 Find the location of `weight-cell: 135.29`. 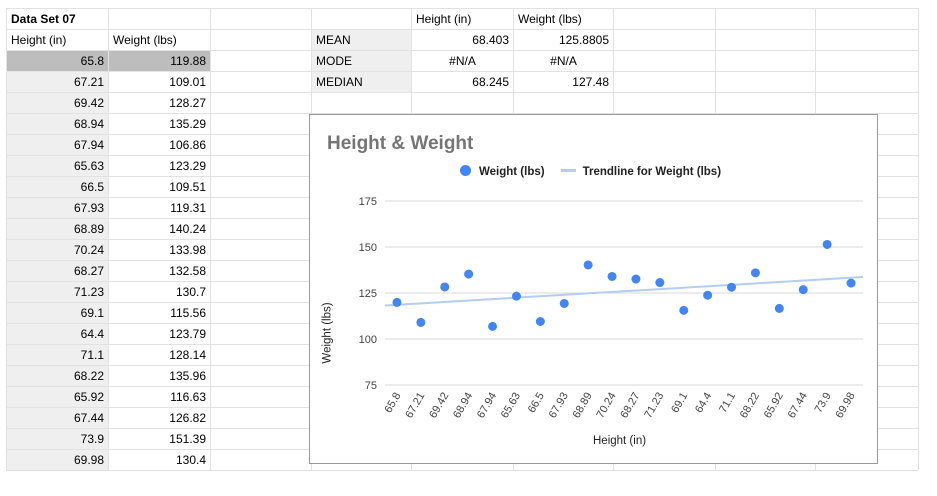

weight-cell: 135.29 is located at coordinates (187, 124).